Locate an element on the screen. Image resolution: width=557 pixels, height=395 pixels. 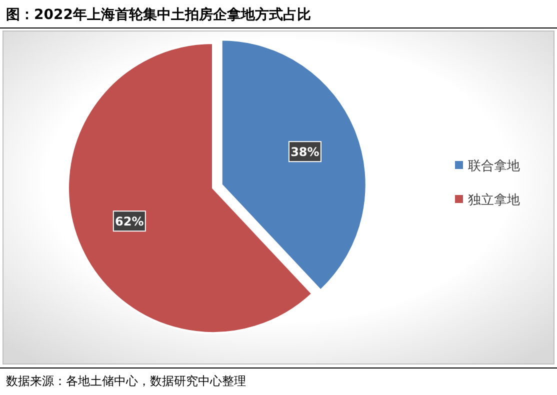
data-label: 38% is located at coordinates (305, 152).